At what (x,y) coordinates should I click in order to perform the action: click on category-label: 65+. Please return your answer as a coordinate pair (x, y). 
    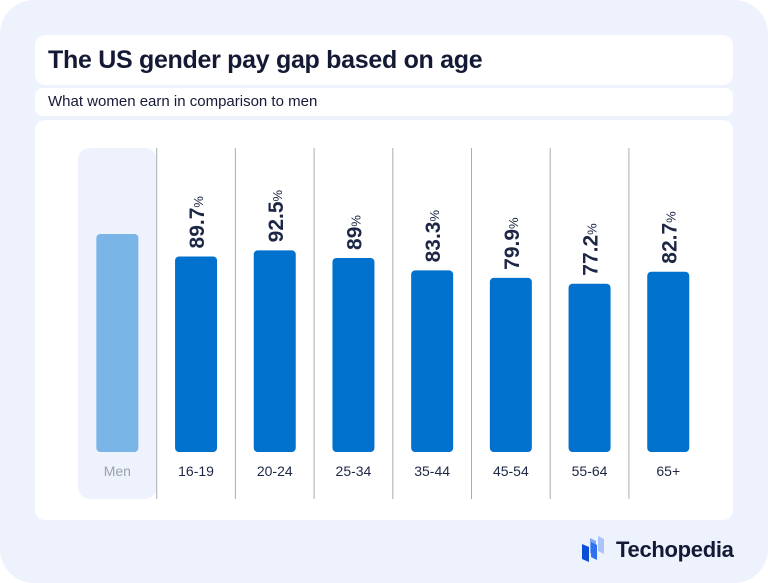
    Looking at the image, I should click on (668, 471).